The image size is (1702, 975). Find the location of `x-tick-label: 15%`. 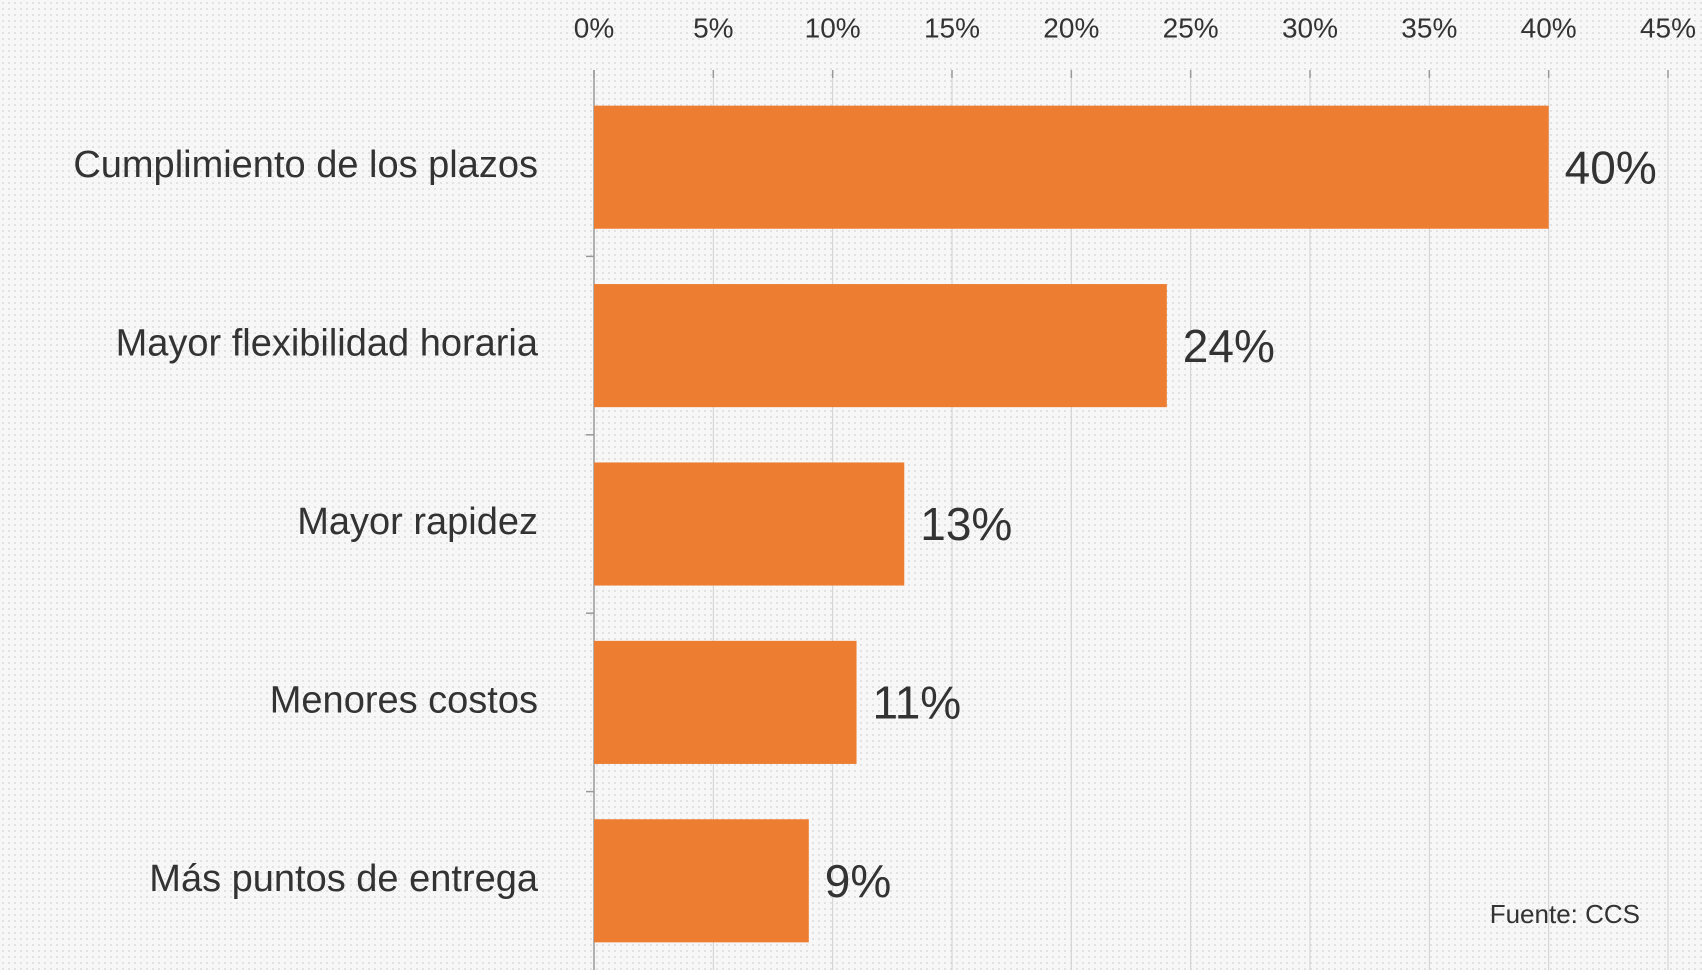

x-tick-label: 15% is located at coordinates (952, 27).